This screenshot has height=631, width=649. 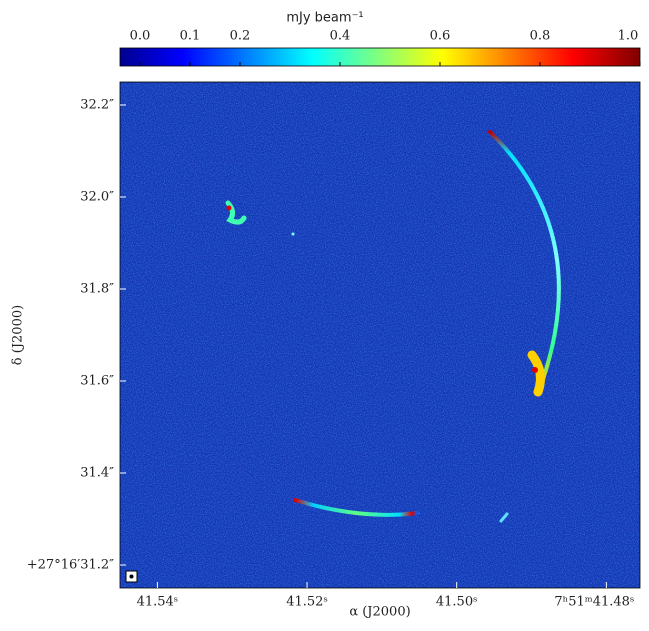 I want to click on y-tick-label: 31.6″, so click(x=97, y=381).